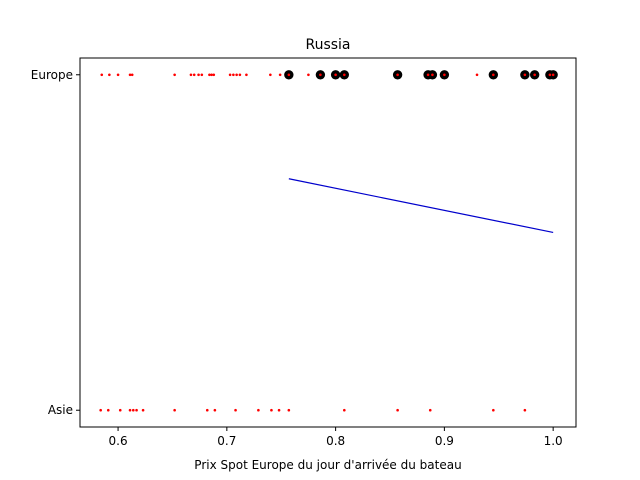  Describe the element at coordinates (421, 206) in the screenshot. I see `trend-line` at that location.